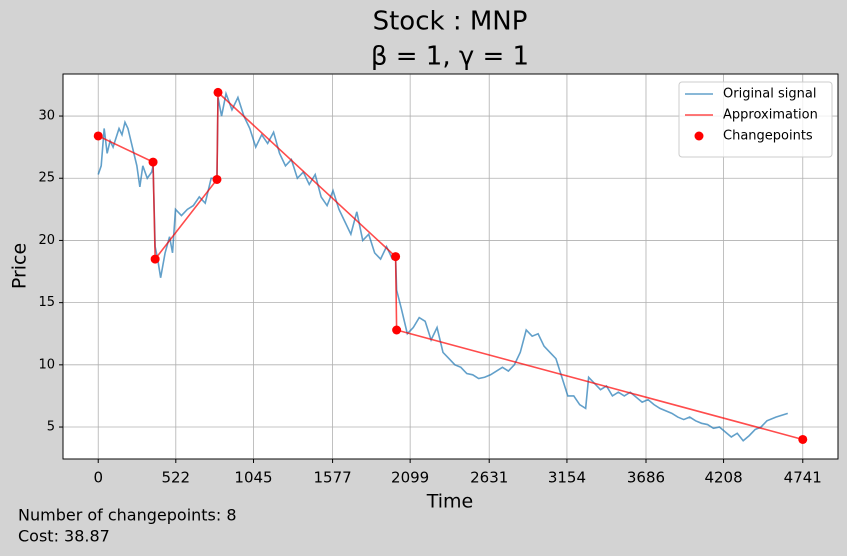 The width and height of the screenshot is (847, 556). Describe the element at coordinates (127, 515) in the screenshot. I see `annotation: Number of changepoints: 8` at that location.